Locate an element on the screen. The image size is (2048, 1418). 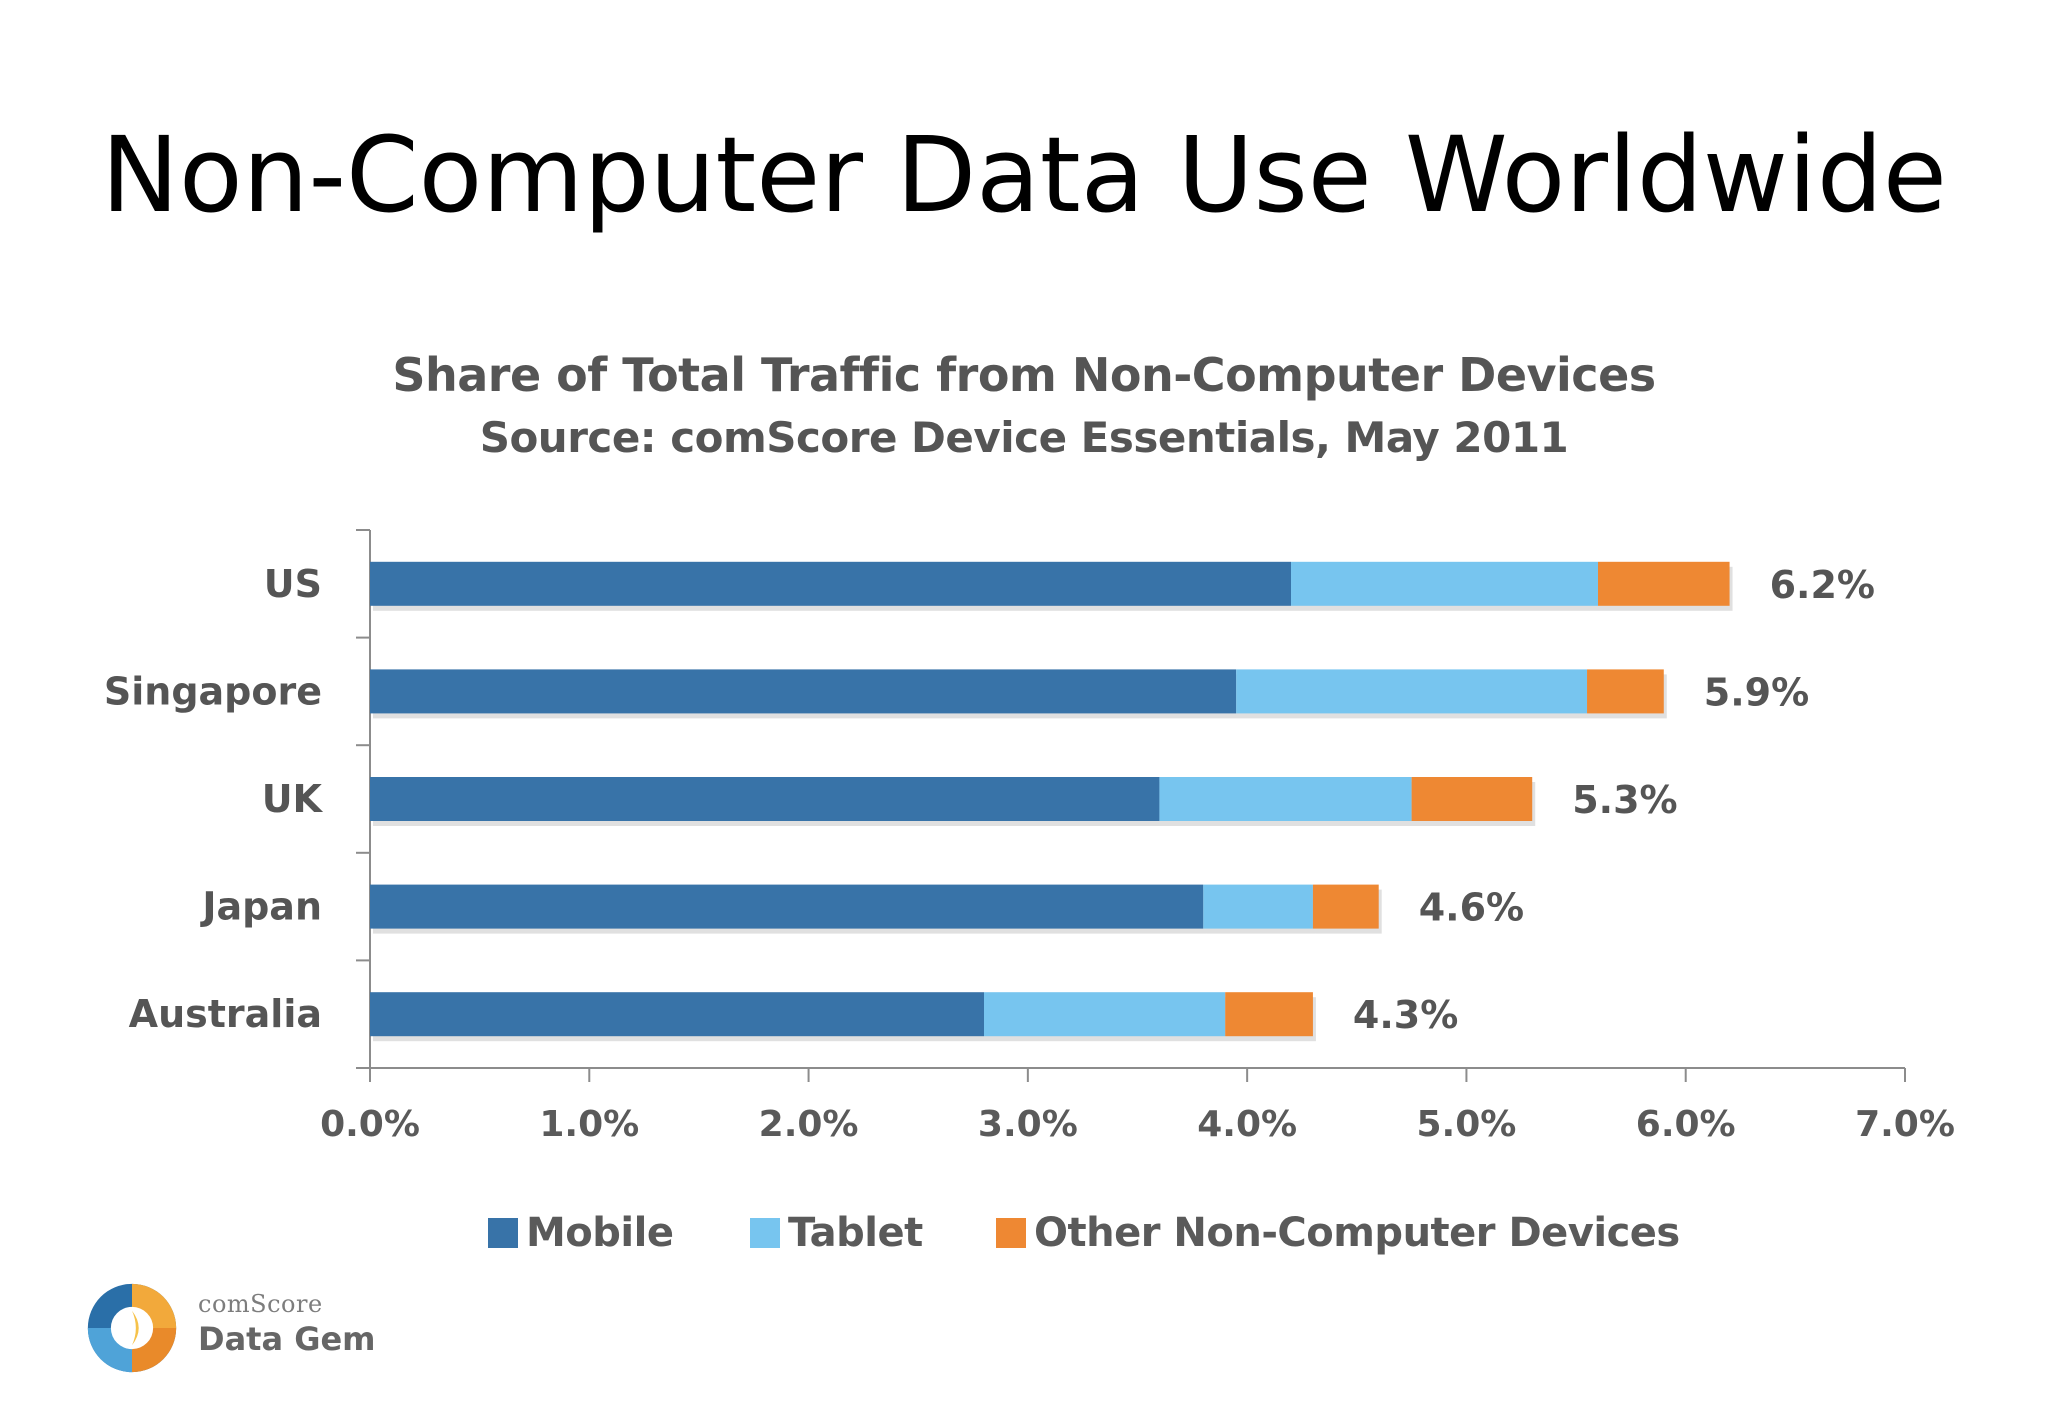
x-tick-label: 5.0% is located at coordinates (1467, 1124).